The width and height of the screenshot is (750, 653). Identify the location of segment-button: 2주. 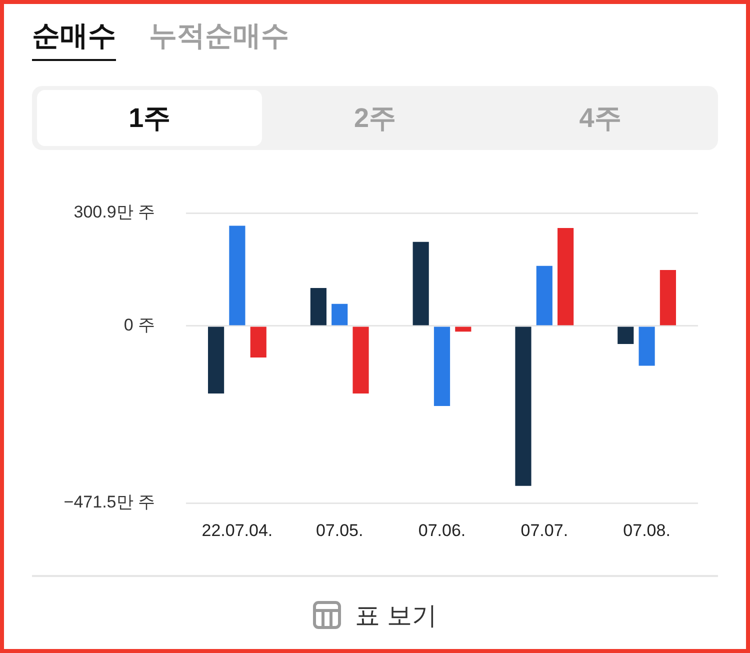
(375, 118).